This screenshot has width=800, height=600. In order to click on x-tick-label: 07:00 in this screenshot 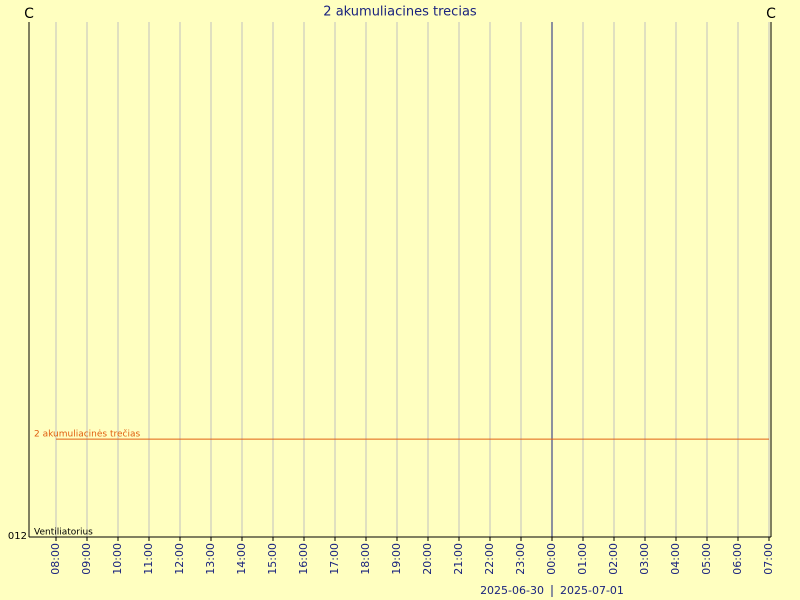, I will do `click(768, 559)`.